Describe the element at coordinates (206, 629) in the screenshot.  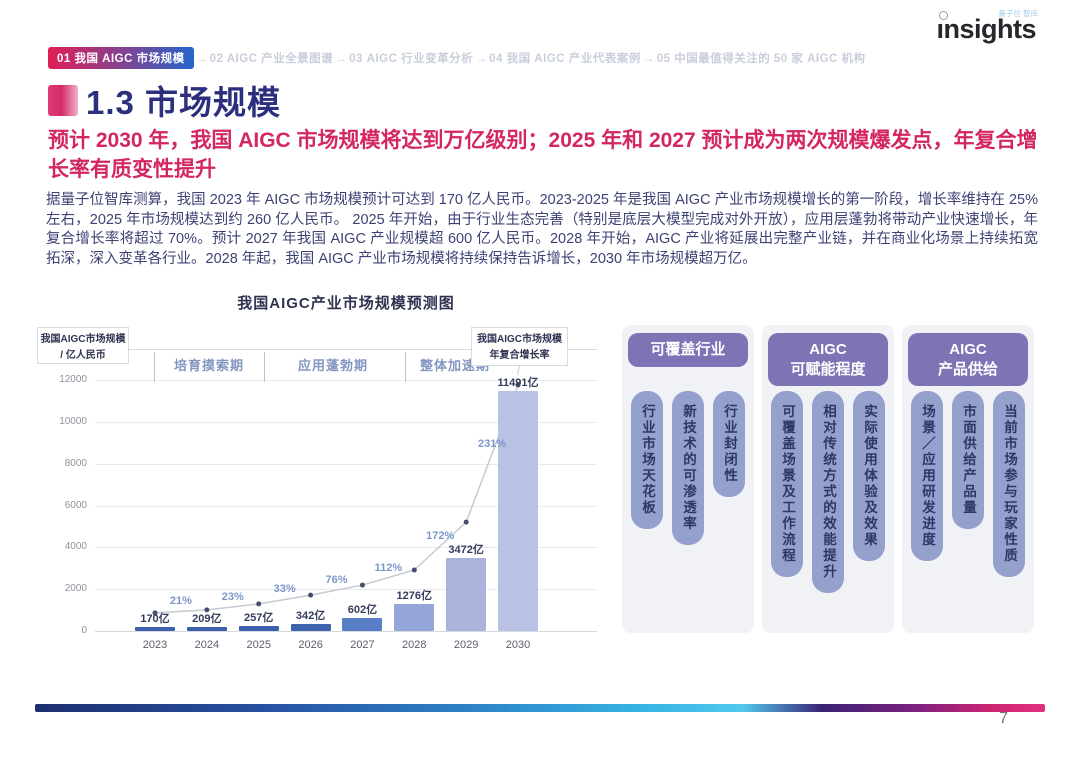
I see `bar-2024` at that location.